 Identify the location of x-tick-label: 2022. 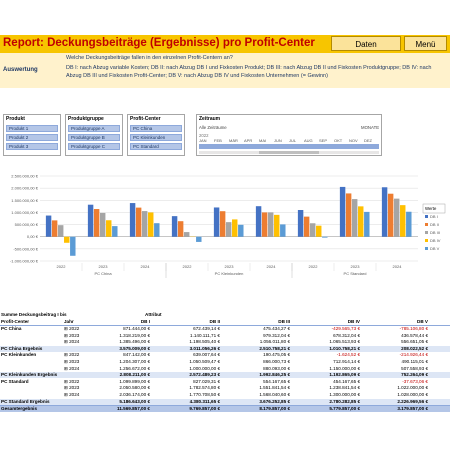
(188, 266).